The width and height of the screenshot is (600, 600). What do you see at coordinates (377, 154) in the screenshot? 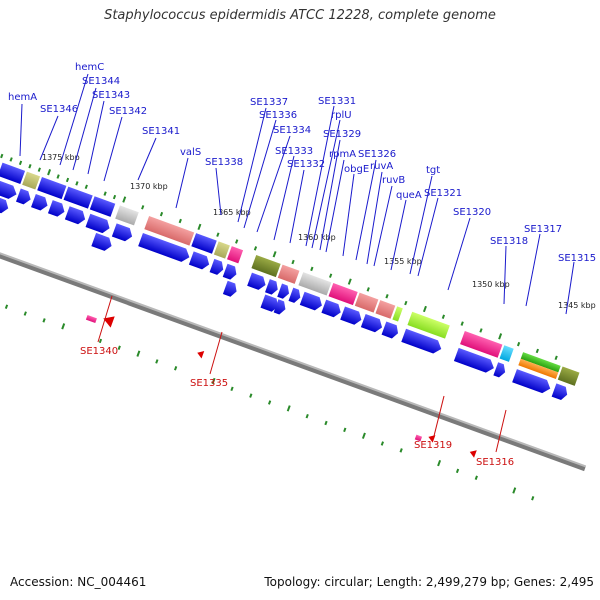
I see `gene-label-top: SE1326` at bounding box center [377, 154].